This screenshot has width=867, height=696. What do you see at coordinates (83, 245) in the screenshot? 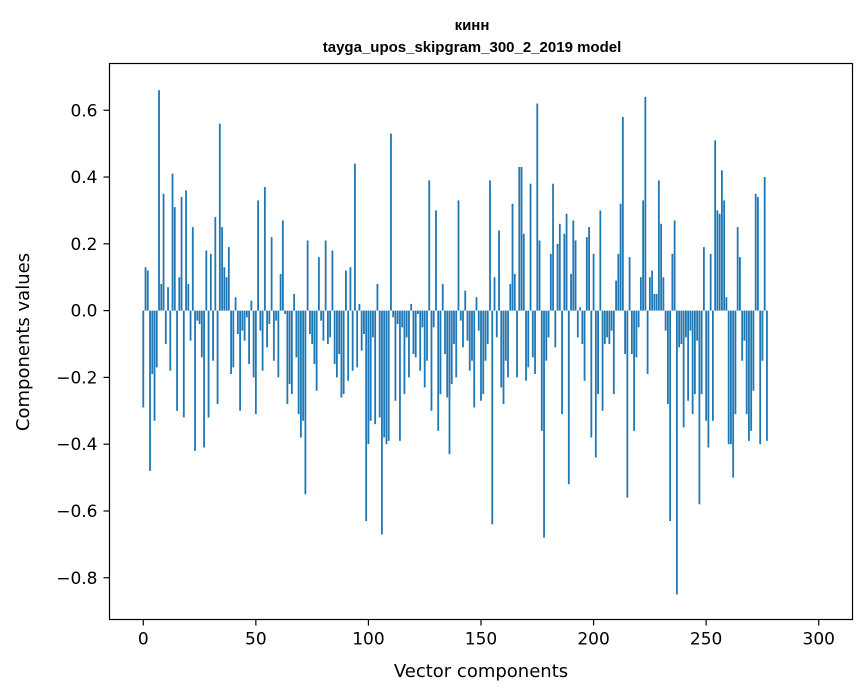
I see `y-tick-label: 0.2` at bounding box center [83, 245].